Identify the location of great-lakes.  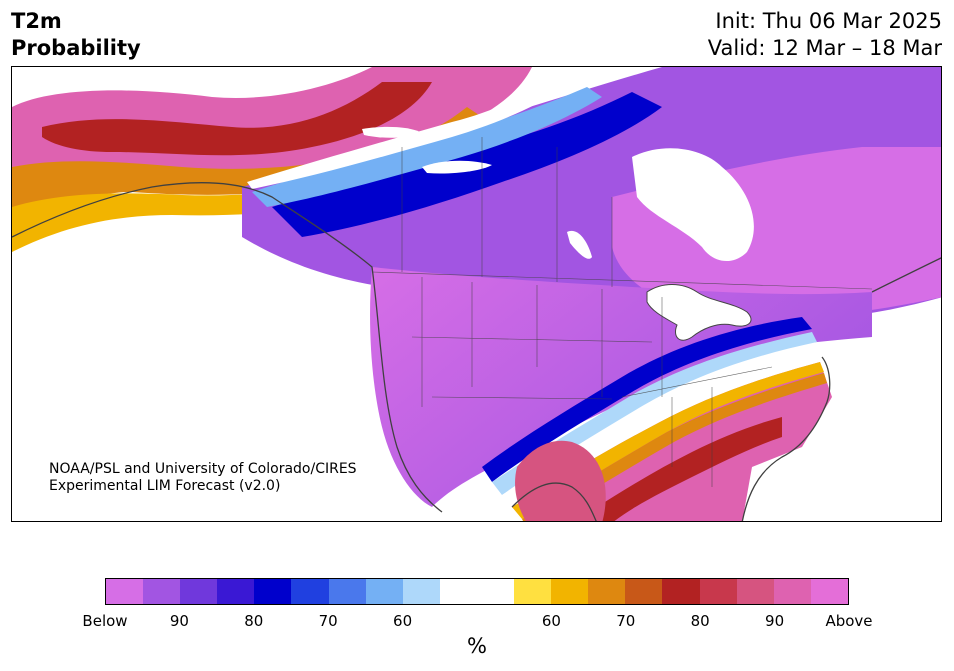
(699, 312).